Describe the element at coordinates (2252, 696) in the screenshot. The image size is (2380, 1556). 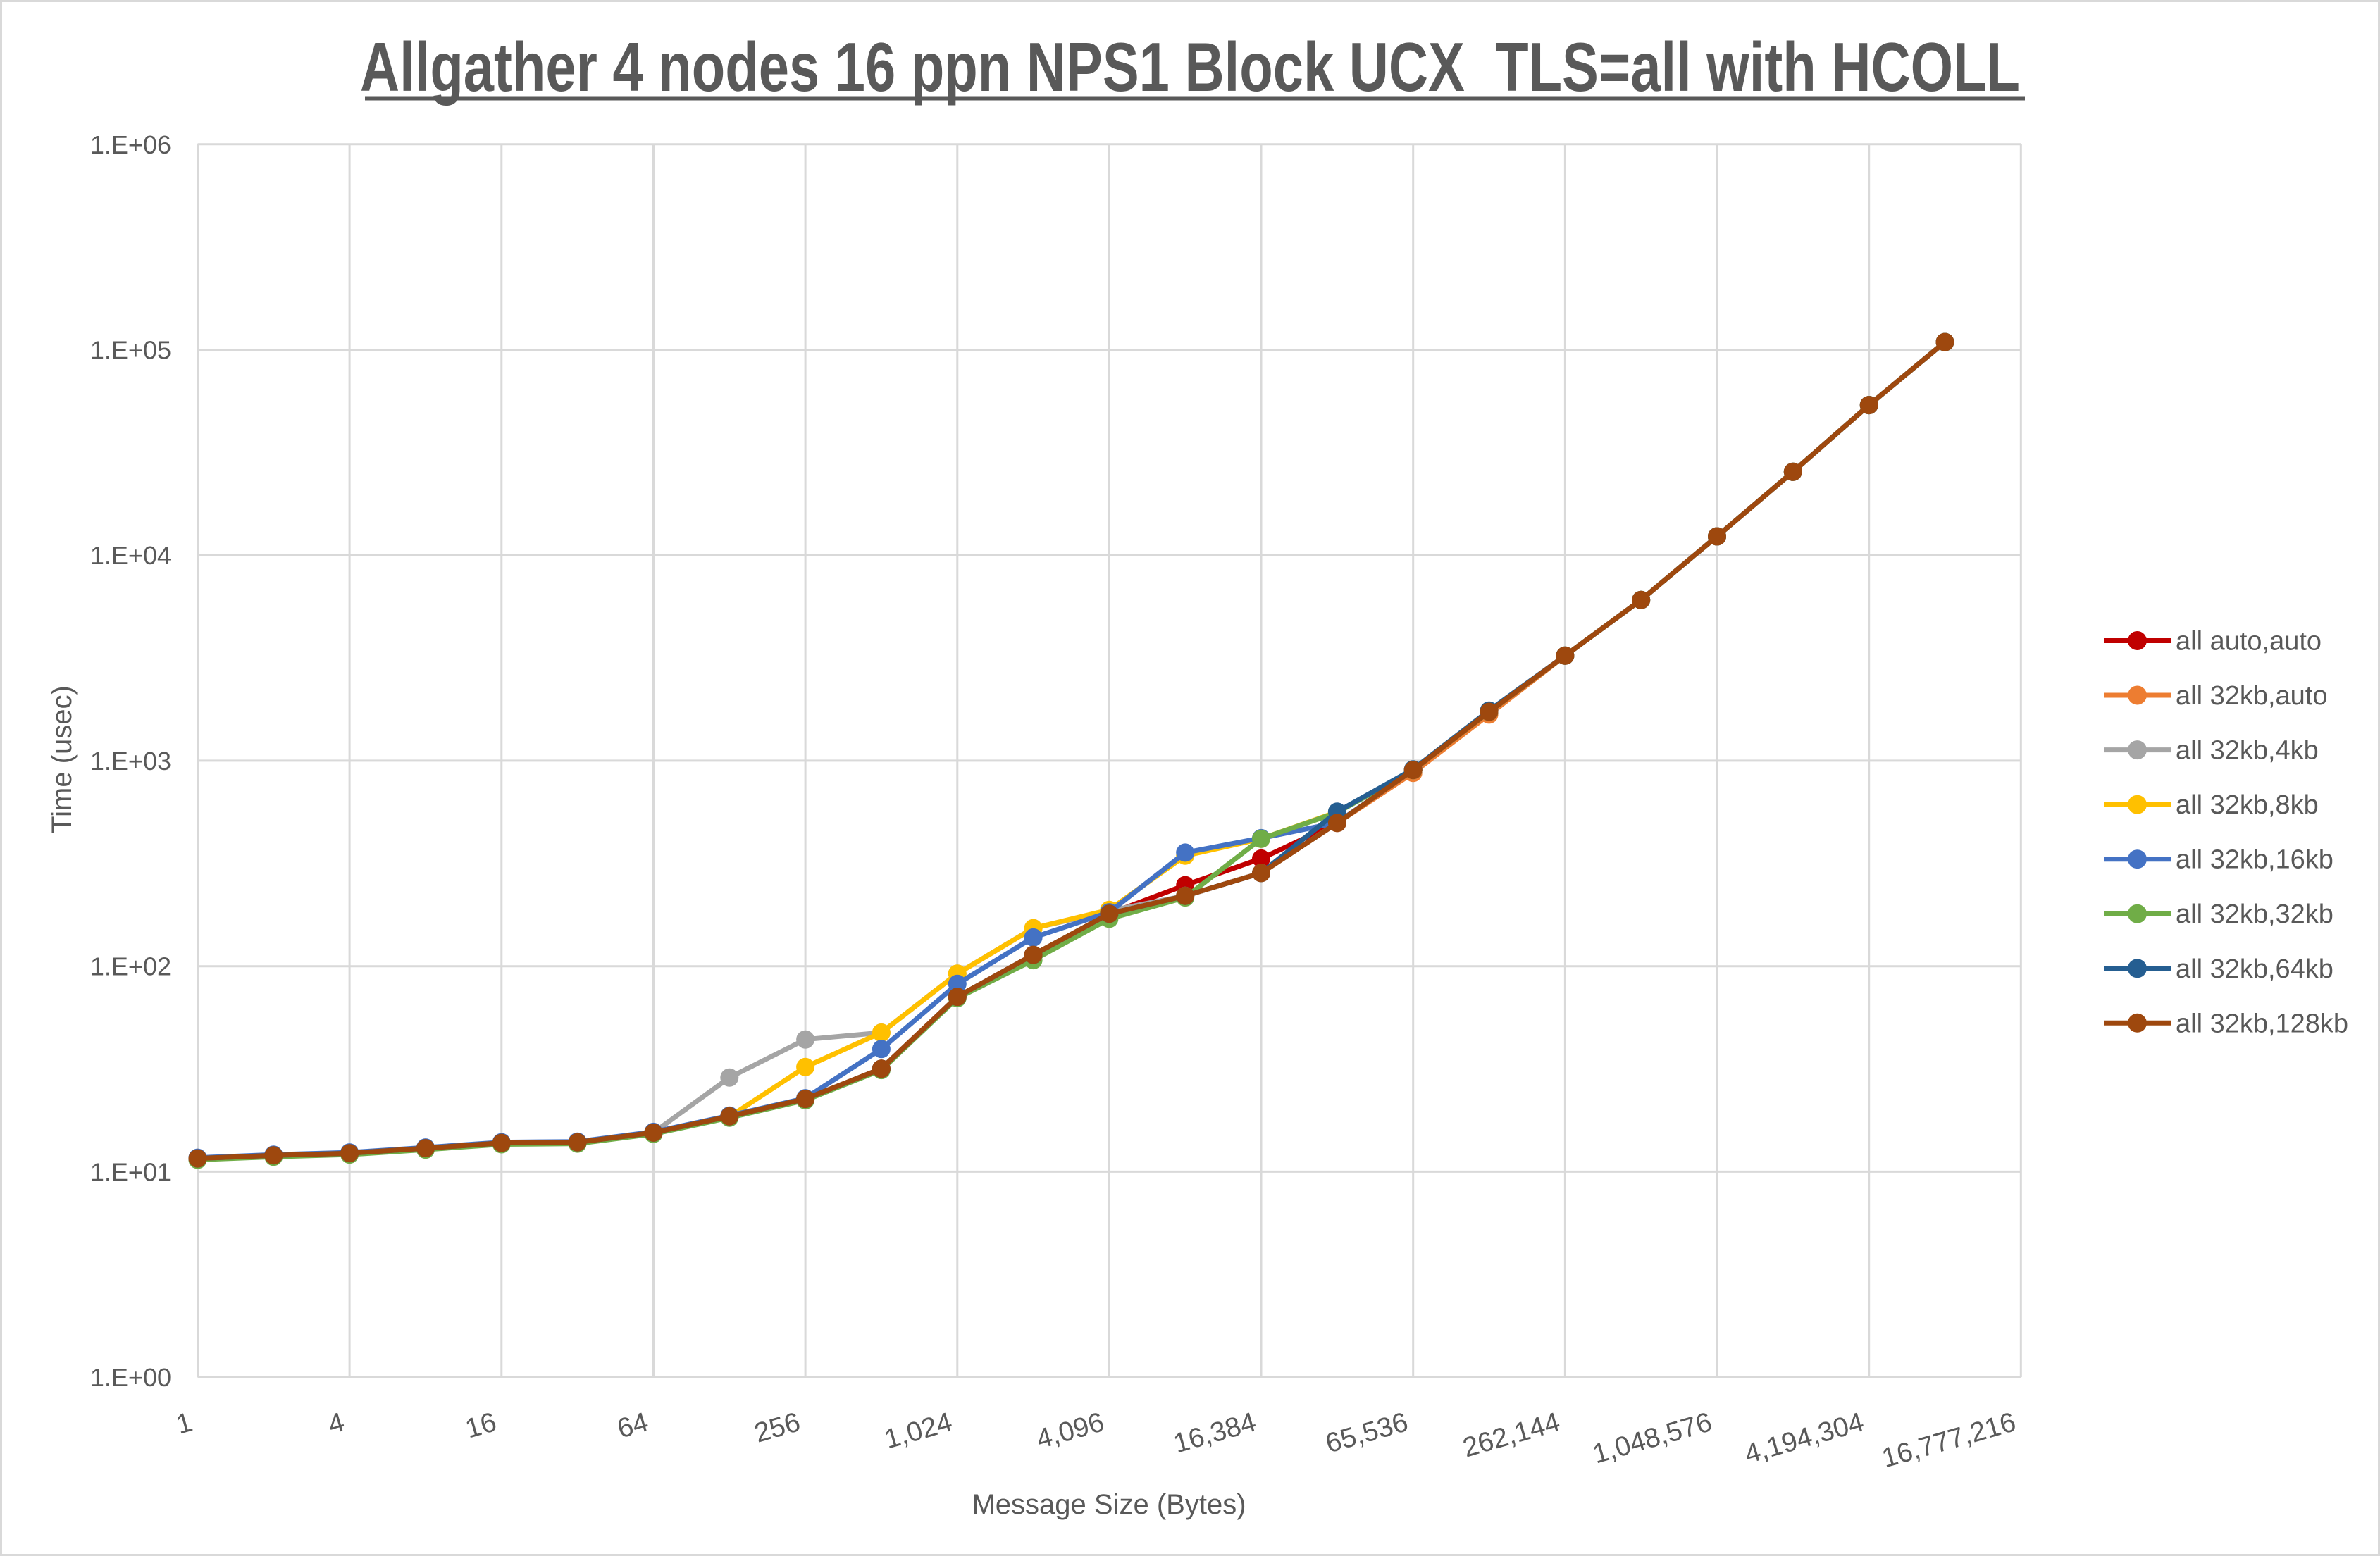
I see `svg-text: all 32kb,auto` at that location.